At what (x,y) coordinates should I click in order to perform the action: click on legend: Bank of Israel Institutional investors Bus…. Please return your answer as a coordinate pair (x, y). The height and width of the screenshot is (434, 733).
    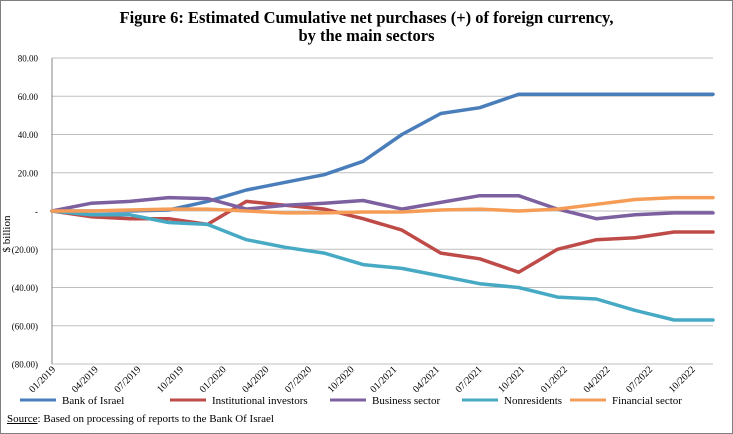
    Looking at the image, I should click on (351, 401).